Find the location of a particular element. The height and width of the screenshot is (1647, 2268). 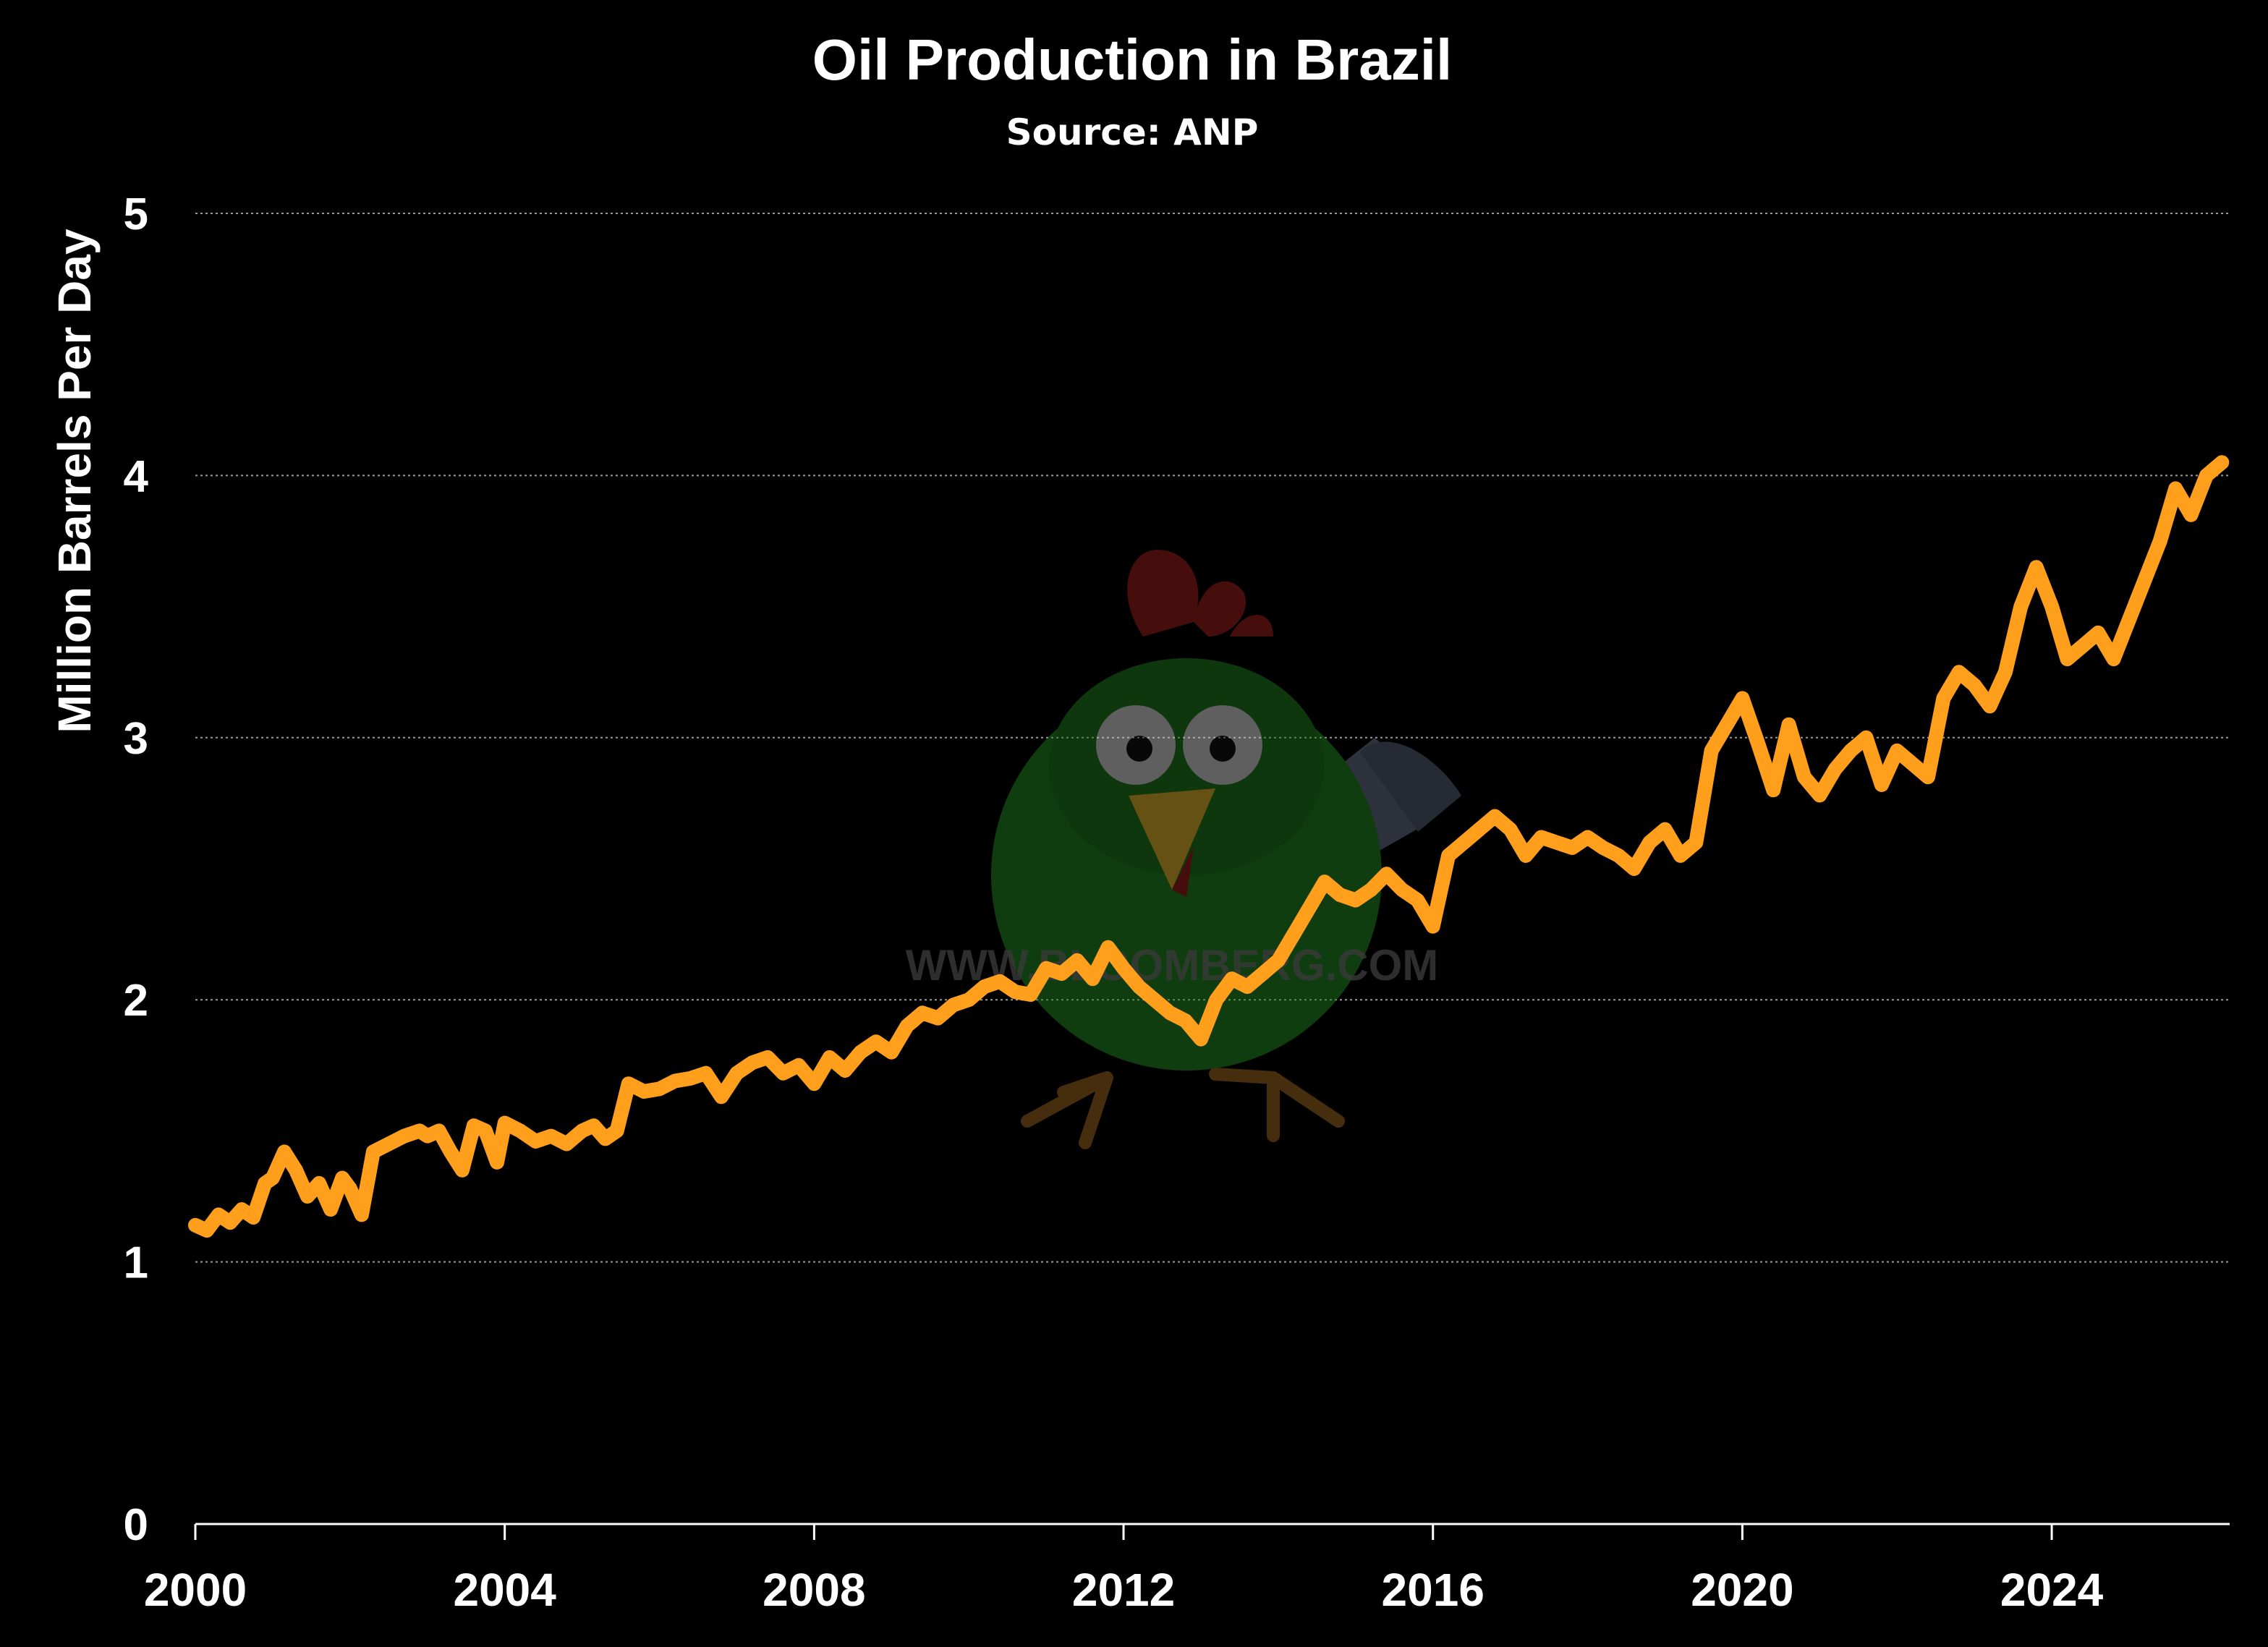

x-tick-labels: 2000 2004 2008 2012 2016 2020 2024 is located at coordinates (1124, 1590).